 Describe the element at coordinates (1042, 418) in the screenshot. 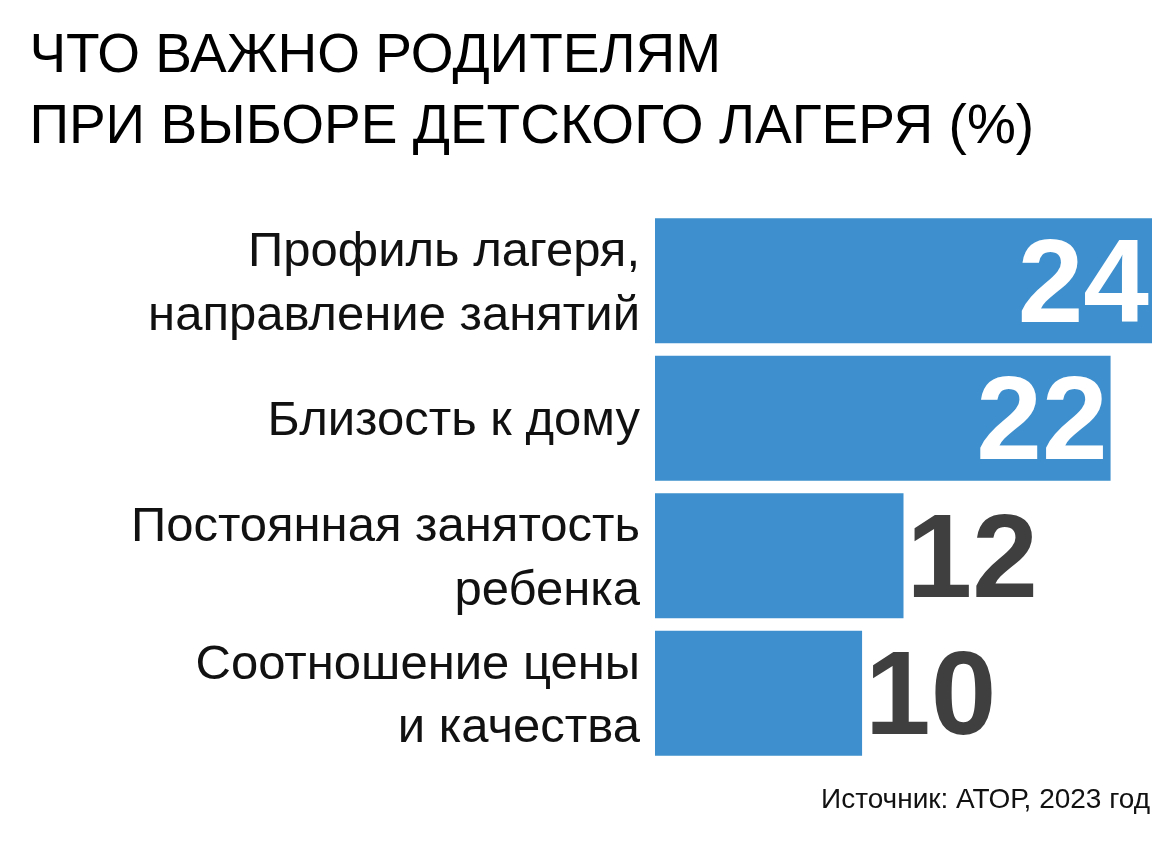

I see `data-label: 22` at that location.